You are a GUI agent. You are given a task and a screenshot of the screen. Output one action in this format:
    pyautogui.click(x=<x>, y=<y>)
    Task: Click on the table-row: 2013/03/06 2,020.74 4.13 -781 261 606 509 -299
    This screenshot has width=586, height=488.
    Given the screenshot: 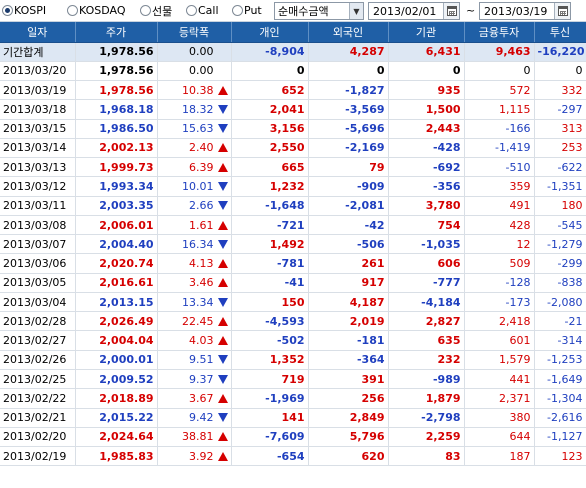 What is the action you would take?
    pyautogui.click(x=293, y=263)
    